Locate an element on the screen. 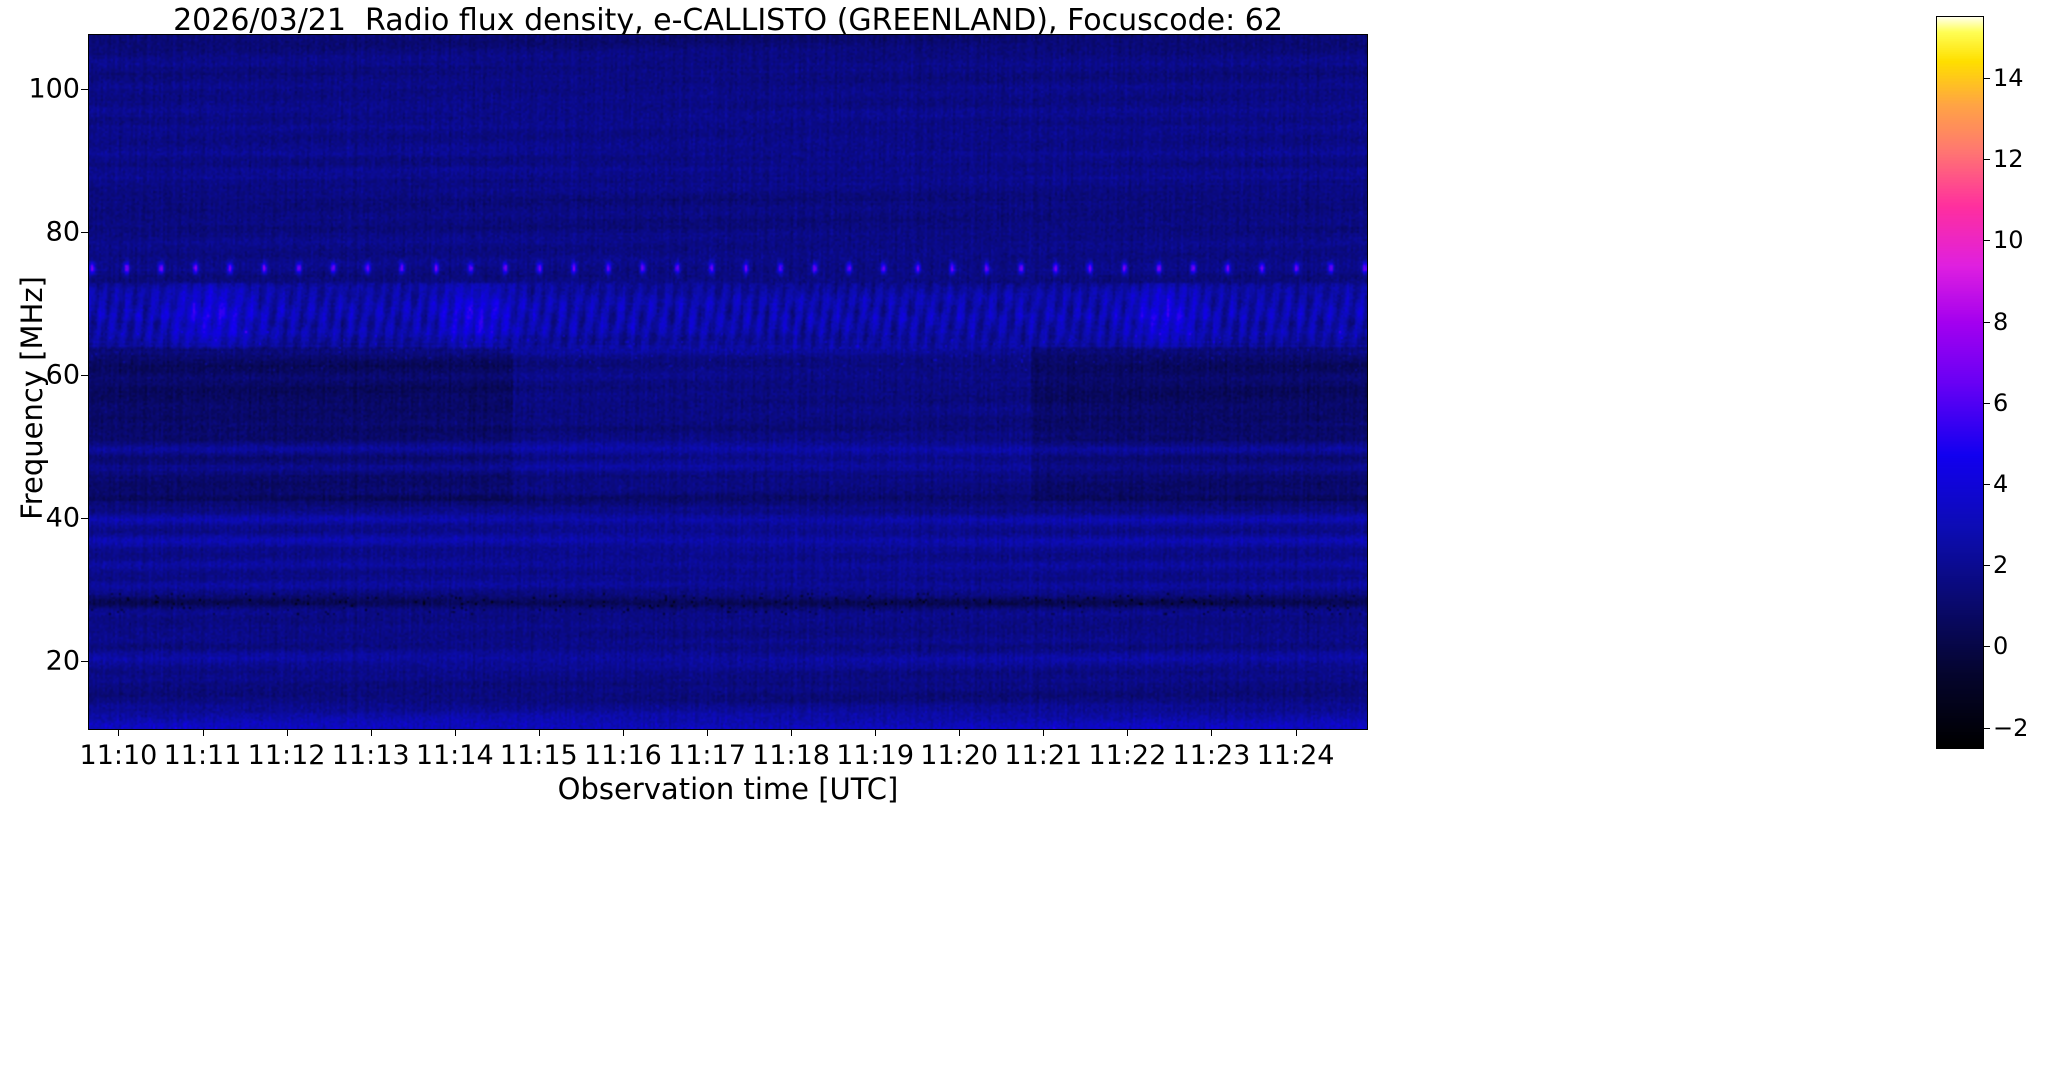 Image resolution: width=2066 pixels, height=1067 pixels. y-tick-label-group: 100 80 60 40 20 is located at coordinates (46, 382).